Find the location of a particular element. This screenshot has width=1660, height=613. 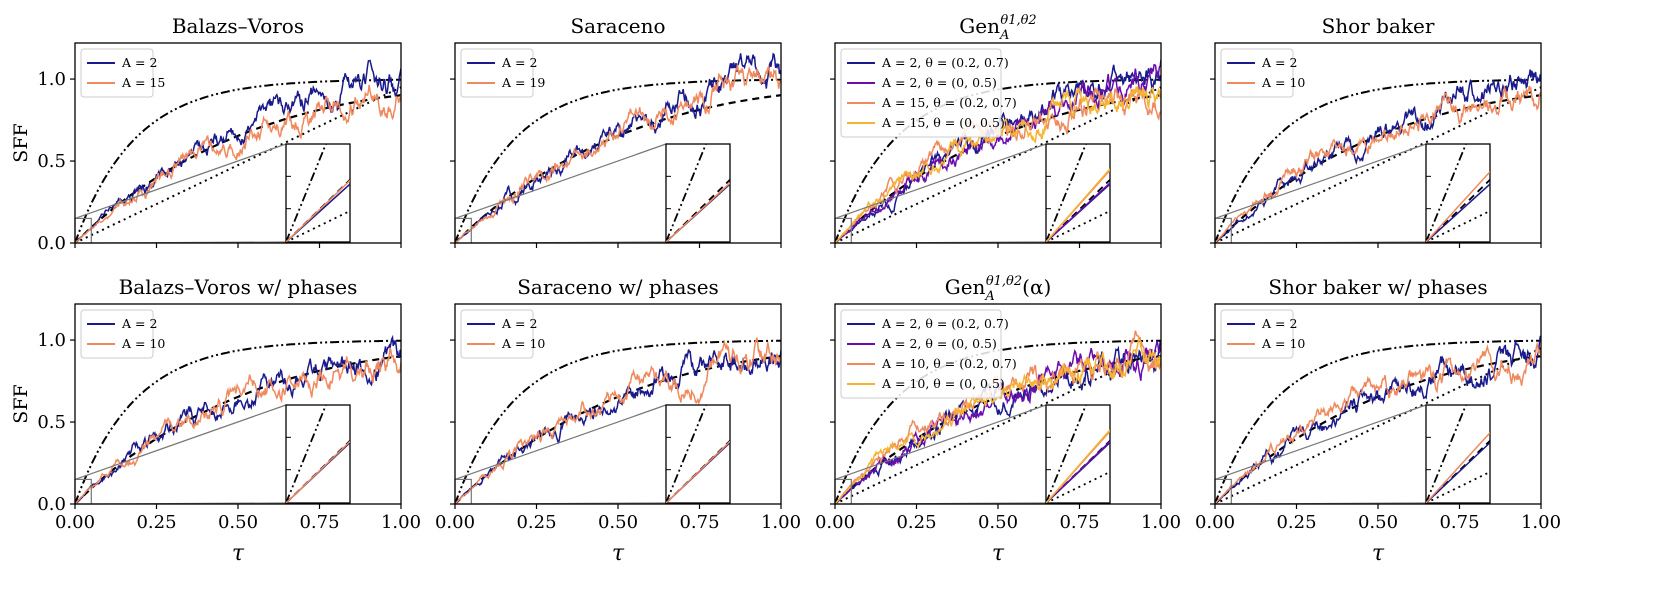

reference-curve-cue-like is located at coordinates (1378, 160).